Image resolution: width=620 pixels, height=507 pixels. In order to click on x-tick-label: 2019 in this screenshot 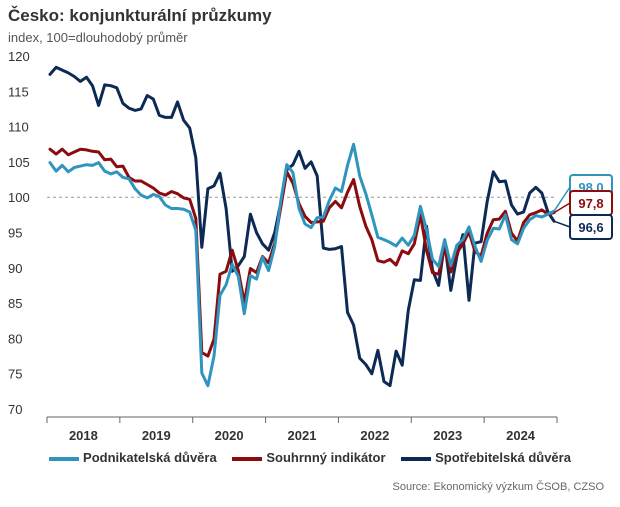, I will do `click(156, 435)`.